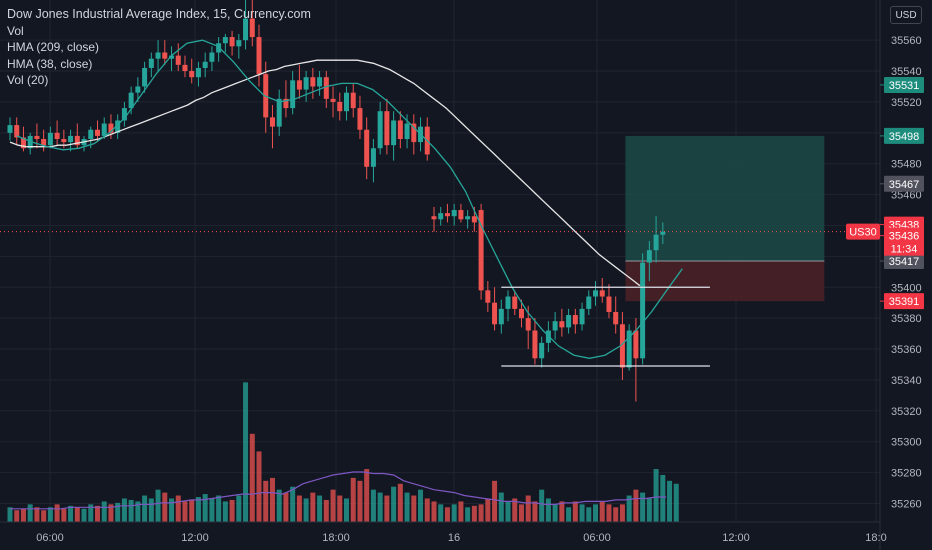 Image resolution: width=932 pixels, height=550 pixels. Describe the element at coordinates (736, 538) in the screenshot. I see `time-tick-label: 12:00` at that location.